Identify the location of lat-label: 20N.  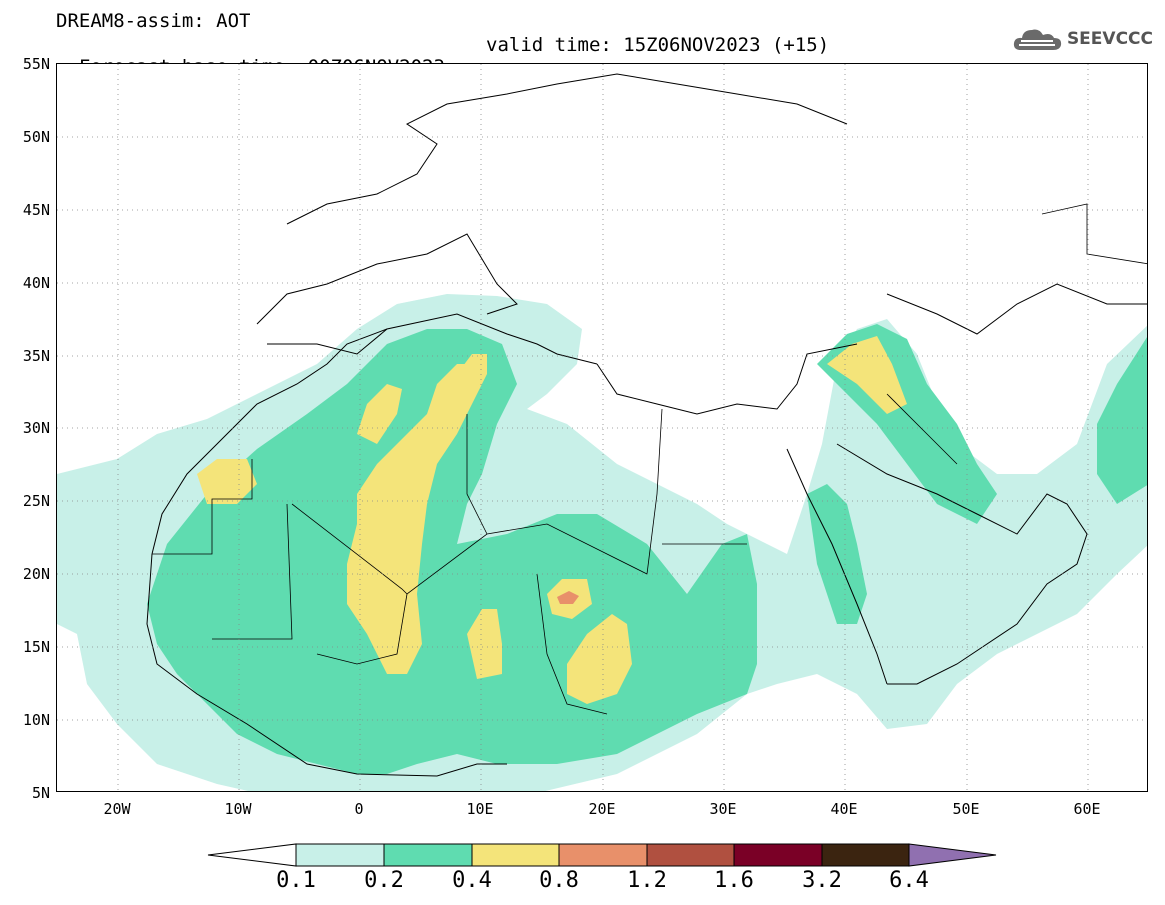
(36, 574).